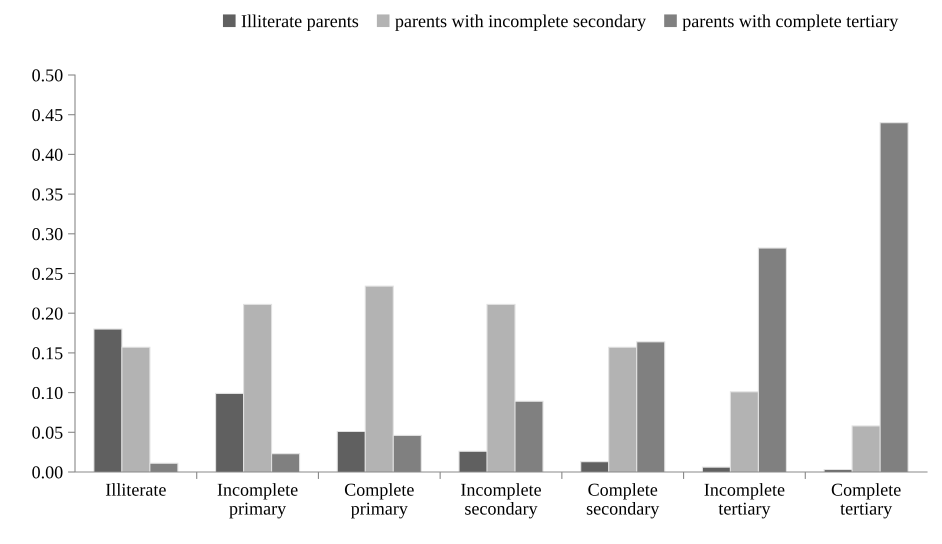 The width and height of the screenshot is (942, 544). I want to click on x-tick-label: Incomplete secondary, so click(501, 500).